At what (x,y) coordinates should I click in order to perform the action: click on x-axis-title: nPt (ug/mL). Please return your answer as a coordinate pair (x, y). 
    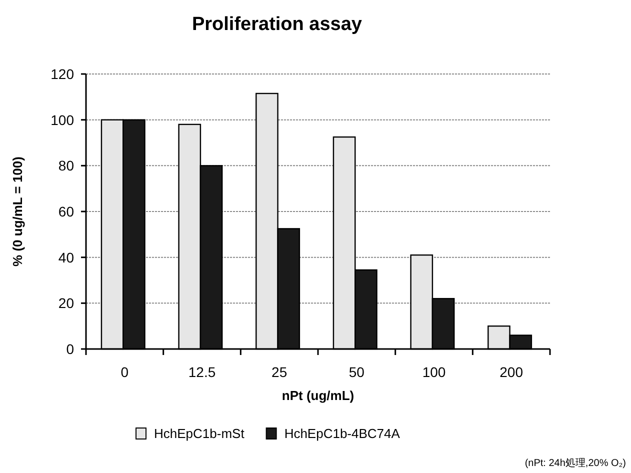
    Looking at the image, I should click on (318, 395).